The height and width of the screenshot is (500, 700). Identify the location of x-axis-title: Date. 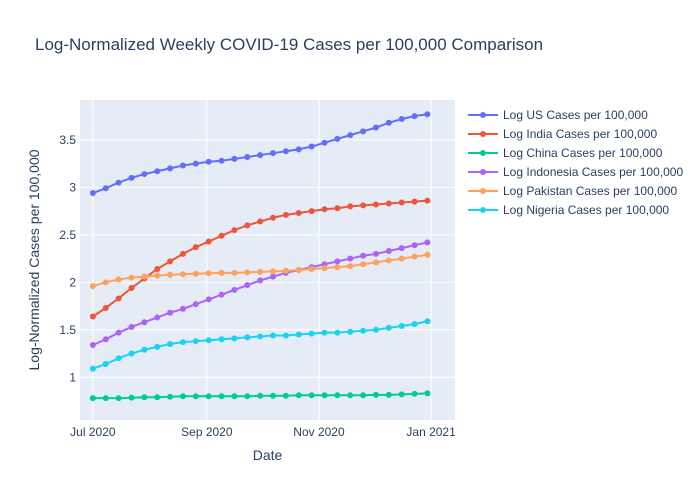
(268, 455).